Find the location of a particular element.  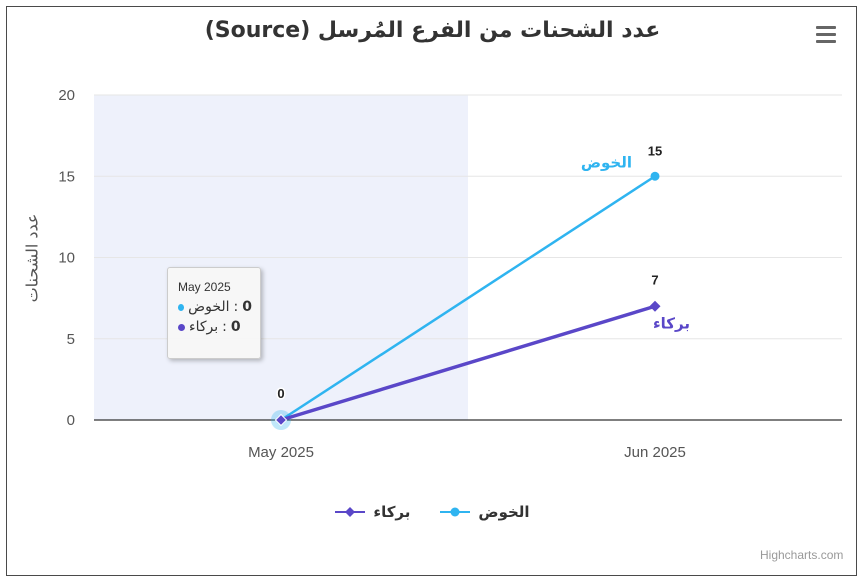

legend: بركاء الخوض is located at coordinates (432, 512).